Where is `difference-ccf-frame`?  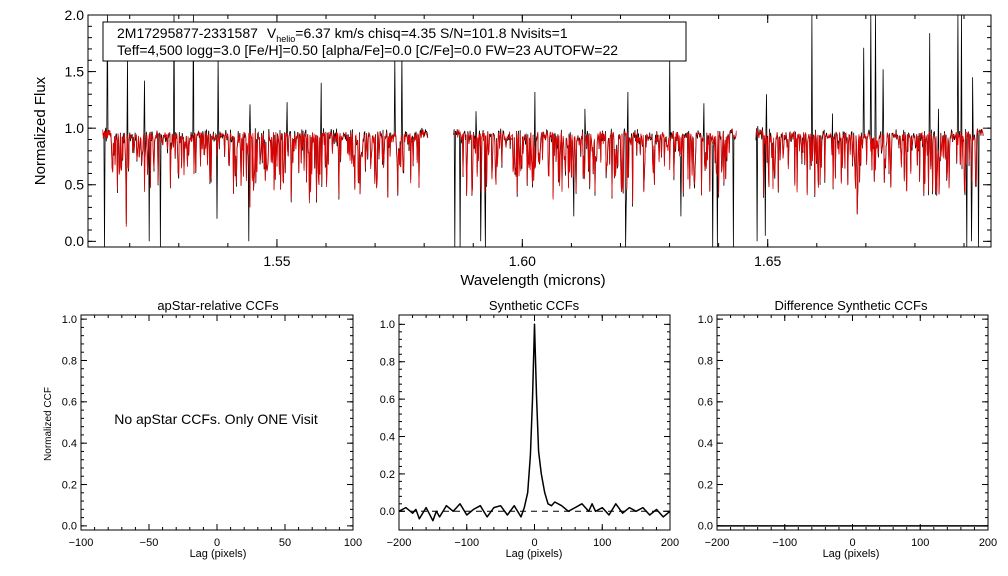 difference-ccf-frame is located at coordinates (852, 422).